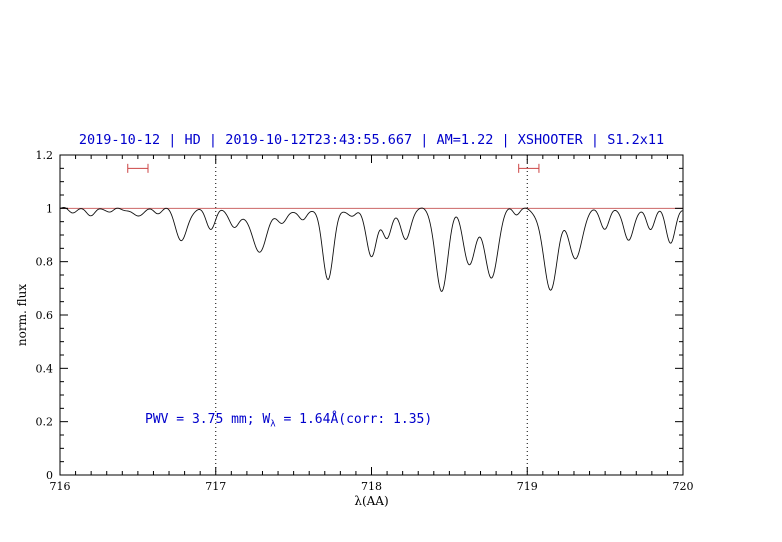 The width and height of the screenshot is (782, 542). I want to click on x-tick-label: 718, so click(371, 486).